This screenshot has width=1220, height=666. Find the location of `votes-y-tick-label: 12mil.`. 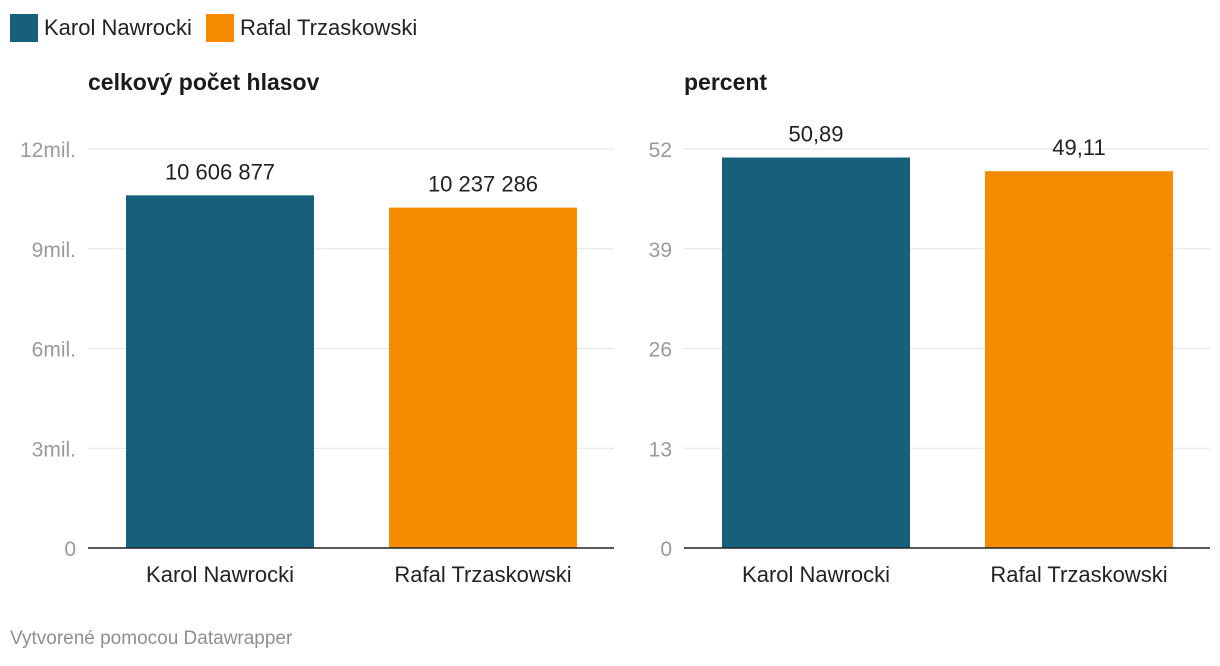

votes-y-tick-label: 12mil. is located at coordinates (48, 150).